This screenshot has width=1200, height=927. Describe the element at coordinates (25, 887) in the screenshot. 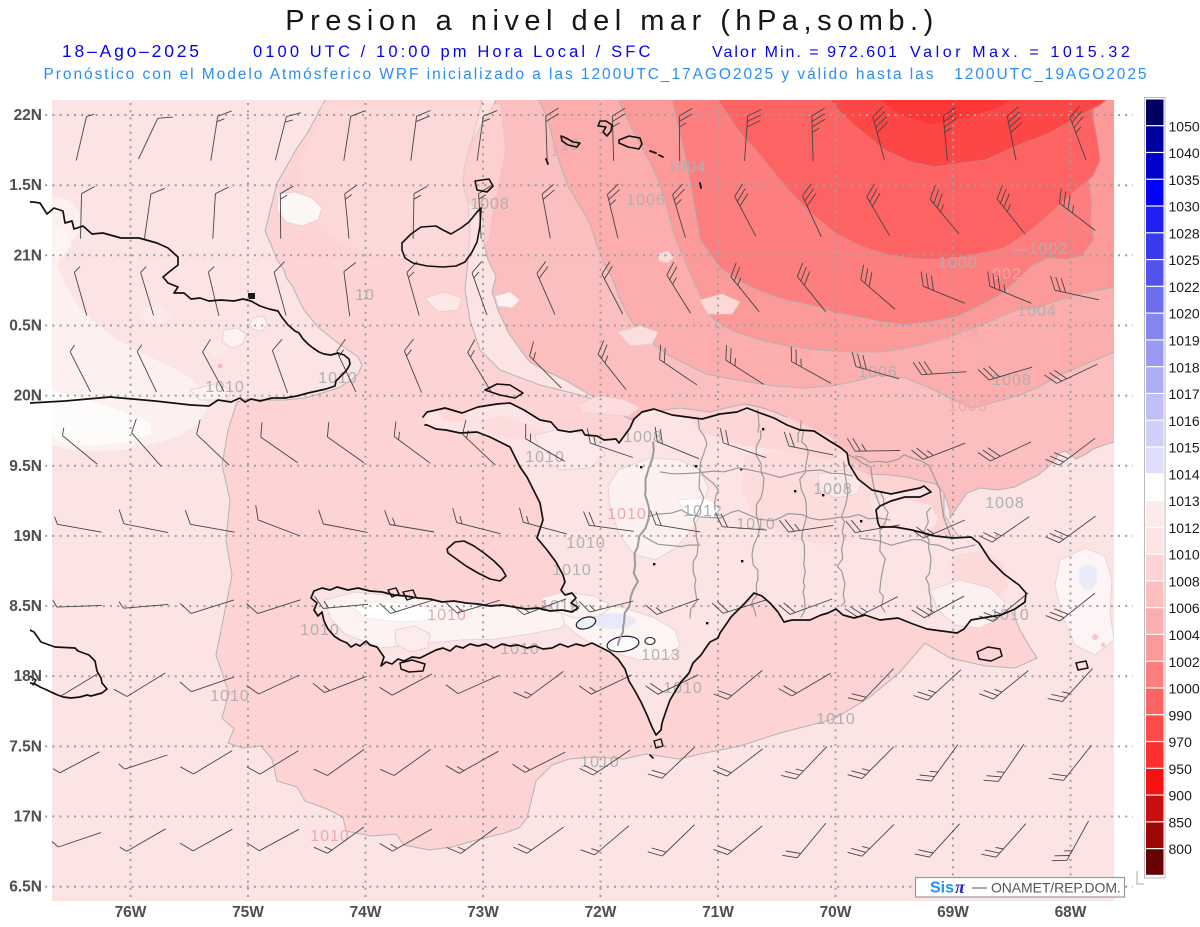

I see `svg-text: 6.5N` at that location.